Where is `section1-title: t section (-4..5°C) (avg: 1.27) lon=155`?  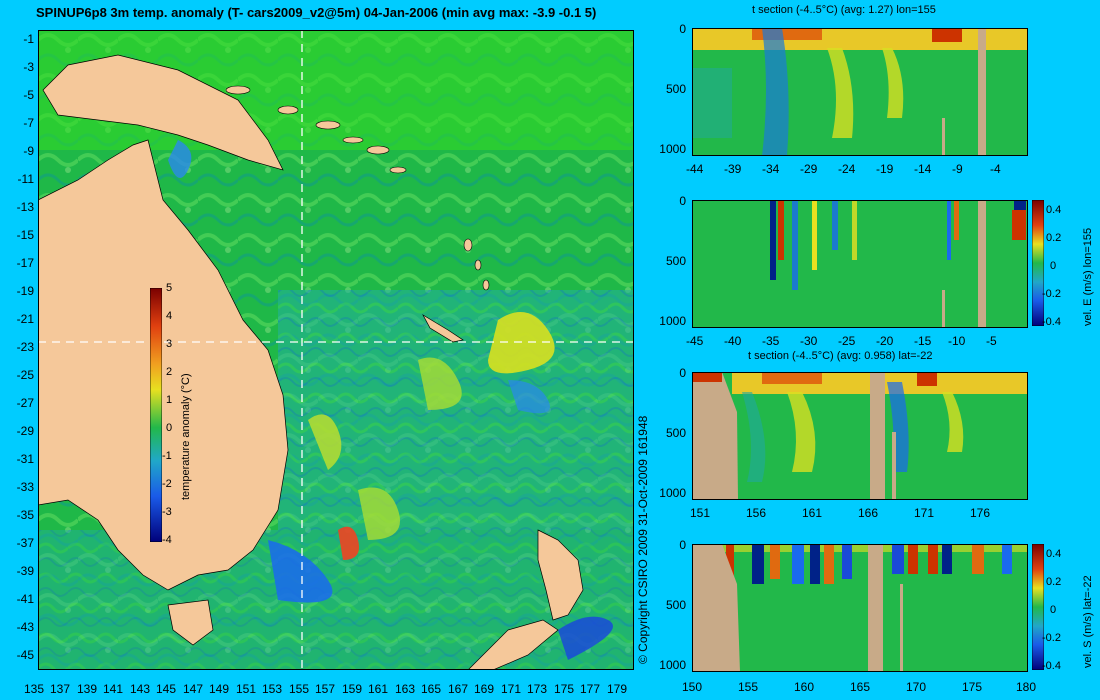 section1-title: t section (-4..5°C) (avg: 1.27) lon=155 is located at coordinates (844, 10).